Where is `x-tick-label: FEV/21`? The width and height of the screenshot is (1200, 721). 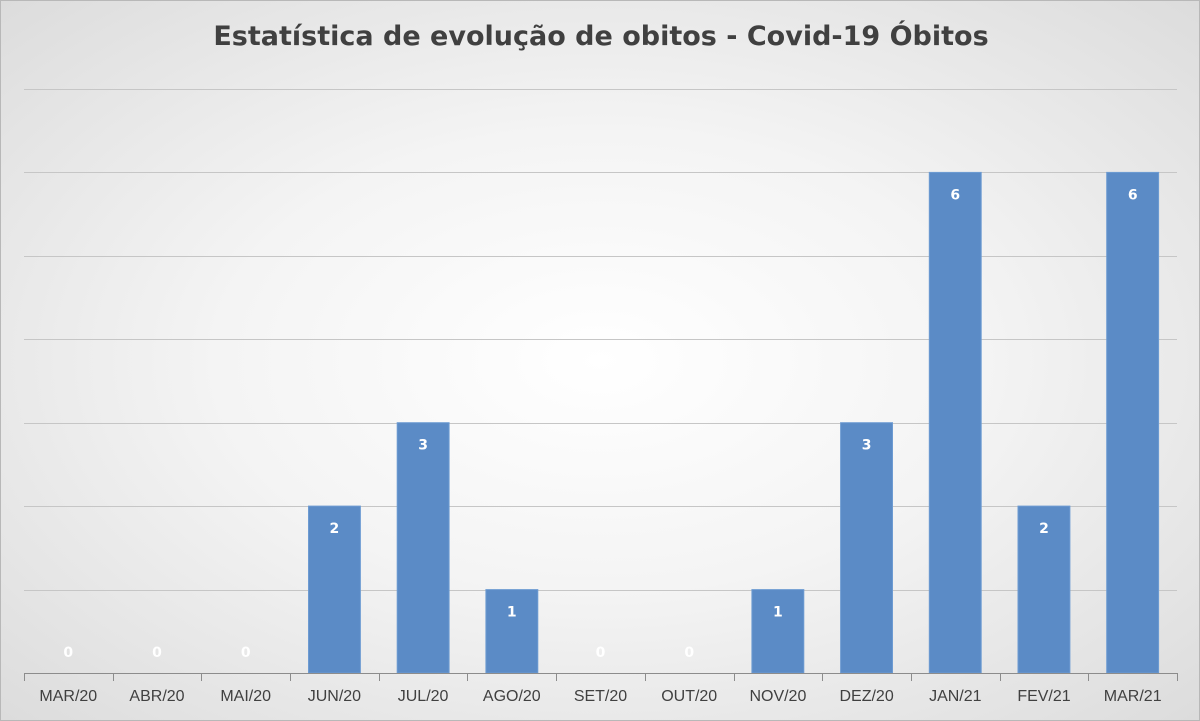 x-tick-label: FEV/21 is located at coordinates (1043, 696).